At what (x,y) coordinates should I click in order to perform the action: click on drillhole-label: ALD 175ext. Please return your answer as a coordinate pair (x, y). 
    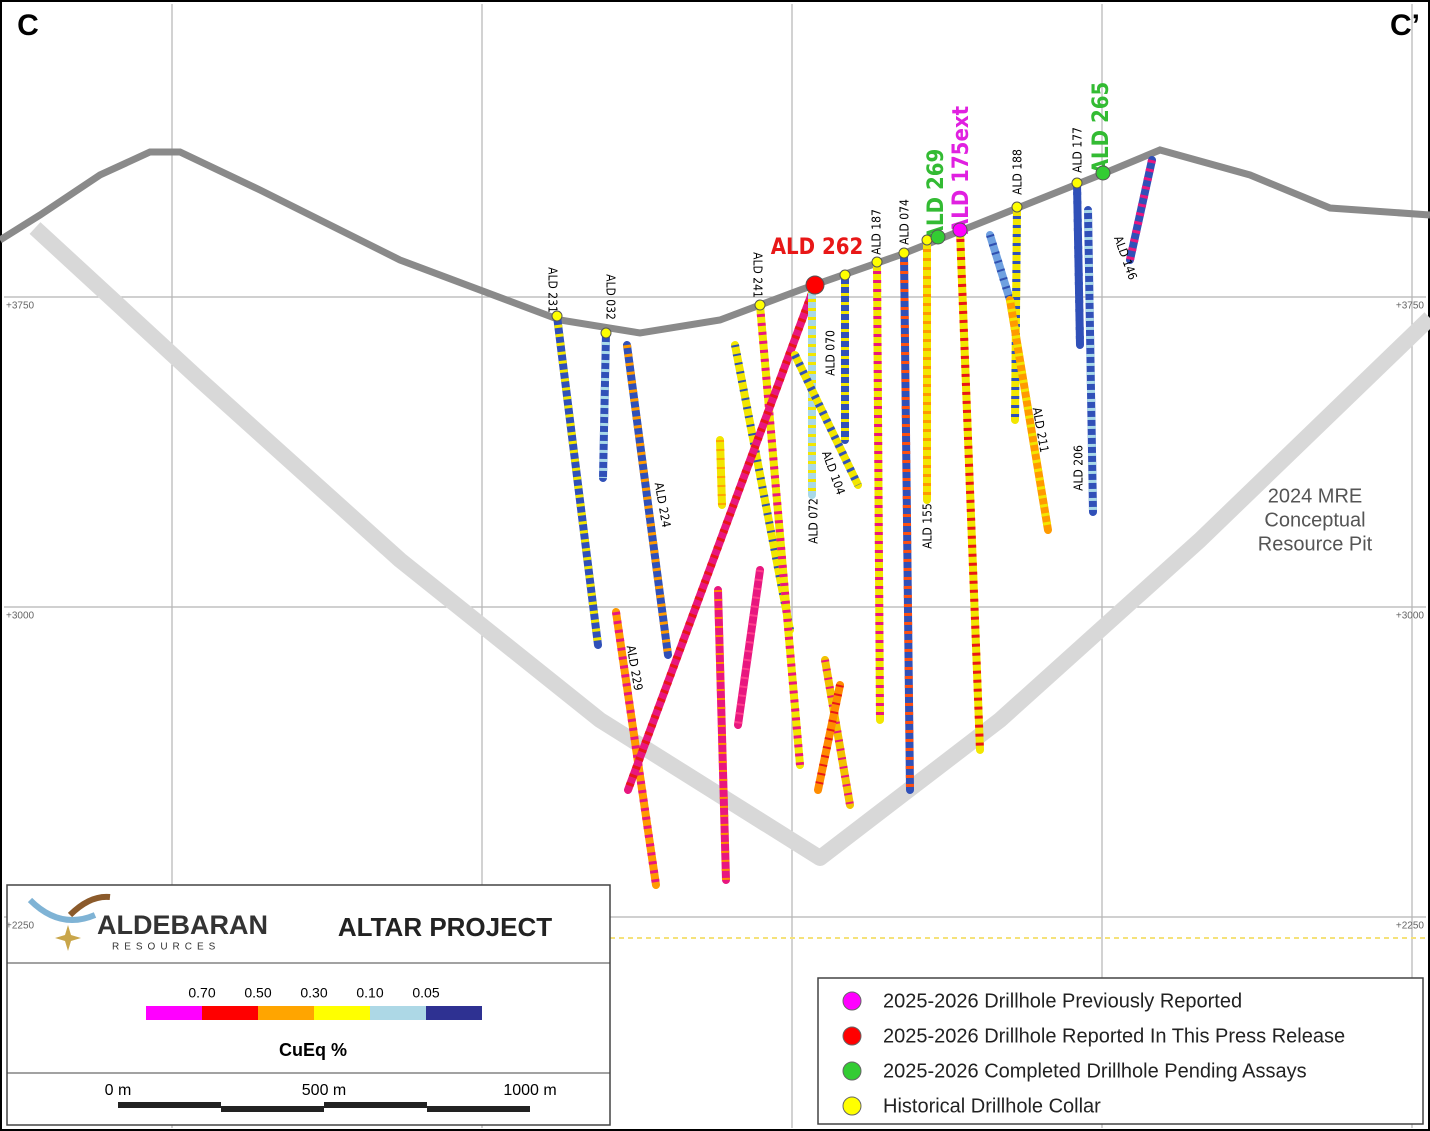
    Looking at the image, I should click on (961, 169).